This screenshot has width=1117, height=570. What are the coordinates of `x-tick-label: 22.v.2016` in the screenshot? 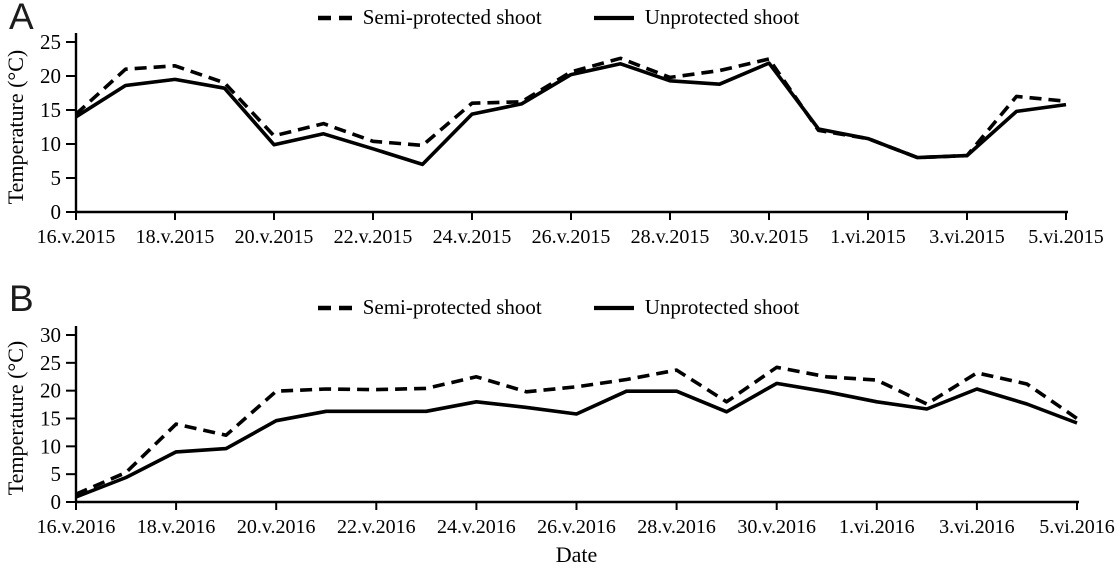 It's located at (376, 527).